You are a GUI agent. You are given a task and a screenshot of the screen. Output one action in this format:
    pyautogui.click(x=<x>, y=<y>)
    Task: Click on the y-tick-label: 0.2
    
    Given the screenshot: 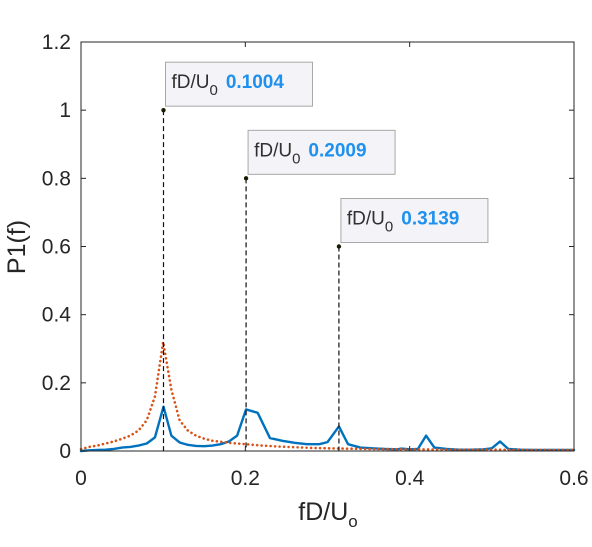 What is the action you would take?
    pyautogui.click(x=56, y=383)
    